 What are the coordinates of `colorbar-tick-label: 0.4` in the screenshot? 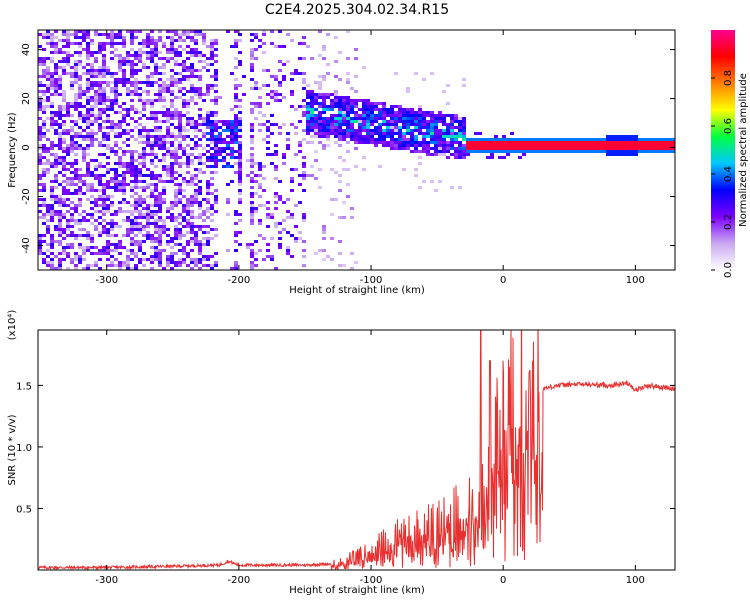 It's located at (728, 174).